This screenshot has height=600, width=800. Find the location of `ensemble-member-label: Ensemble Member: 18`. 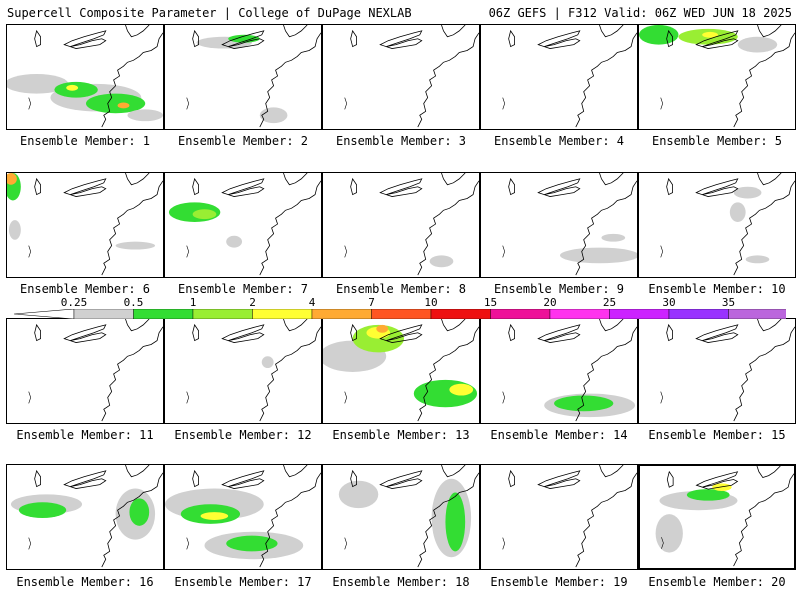

ensemble-member-label: Ensemble Member: 18 is located at coordinates (401, 582).